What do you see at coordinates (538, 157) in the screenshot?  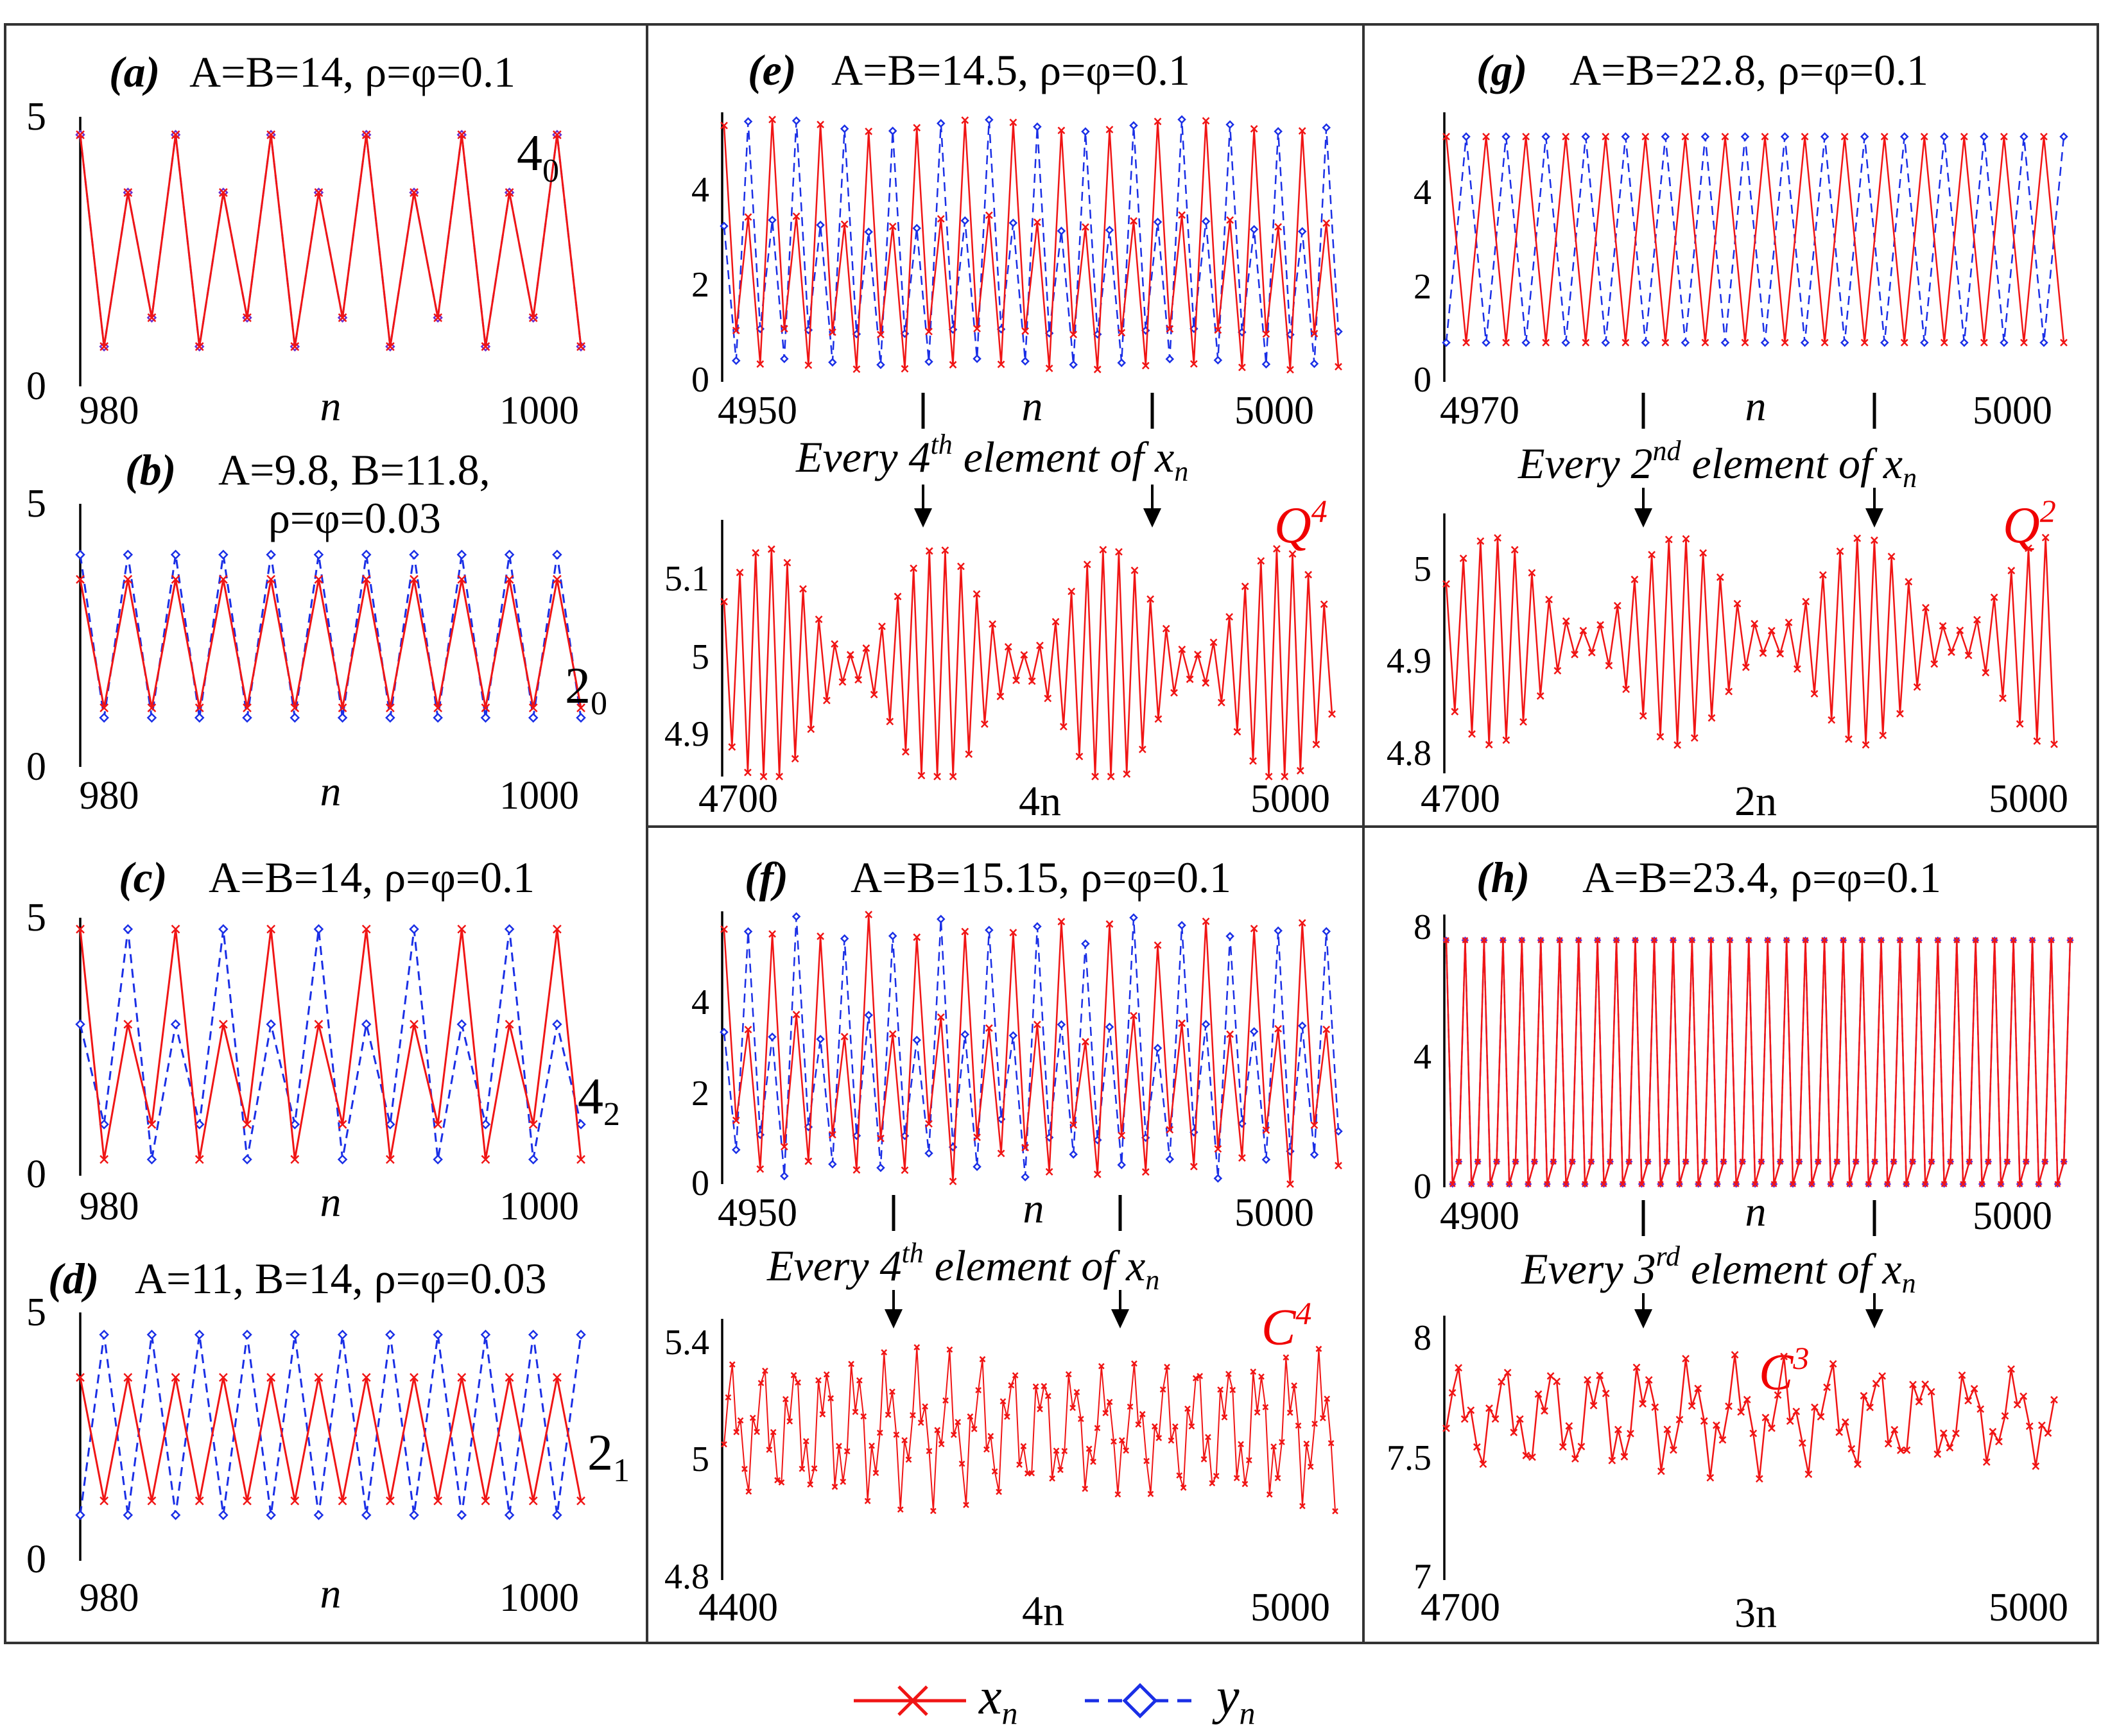 I see `panel-a-period-label: 40` at bounding box center [538, 157].